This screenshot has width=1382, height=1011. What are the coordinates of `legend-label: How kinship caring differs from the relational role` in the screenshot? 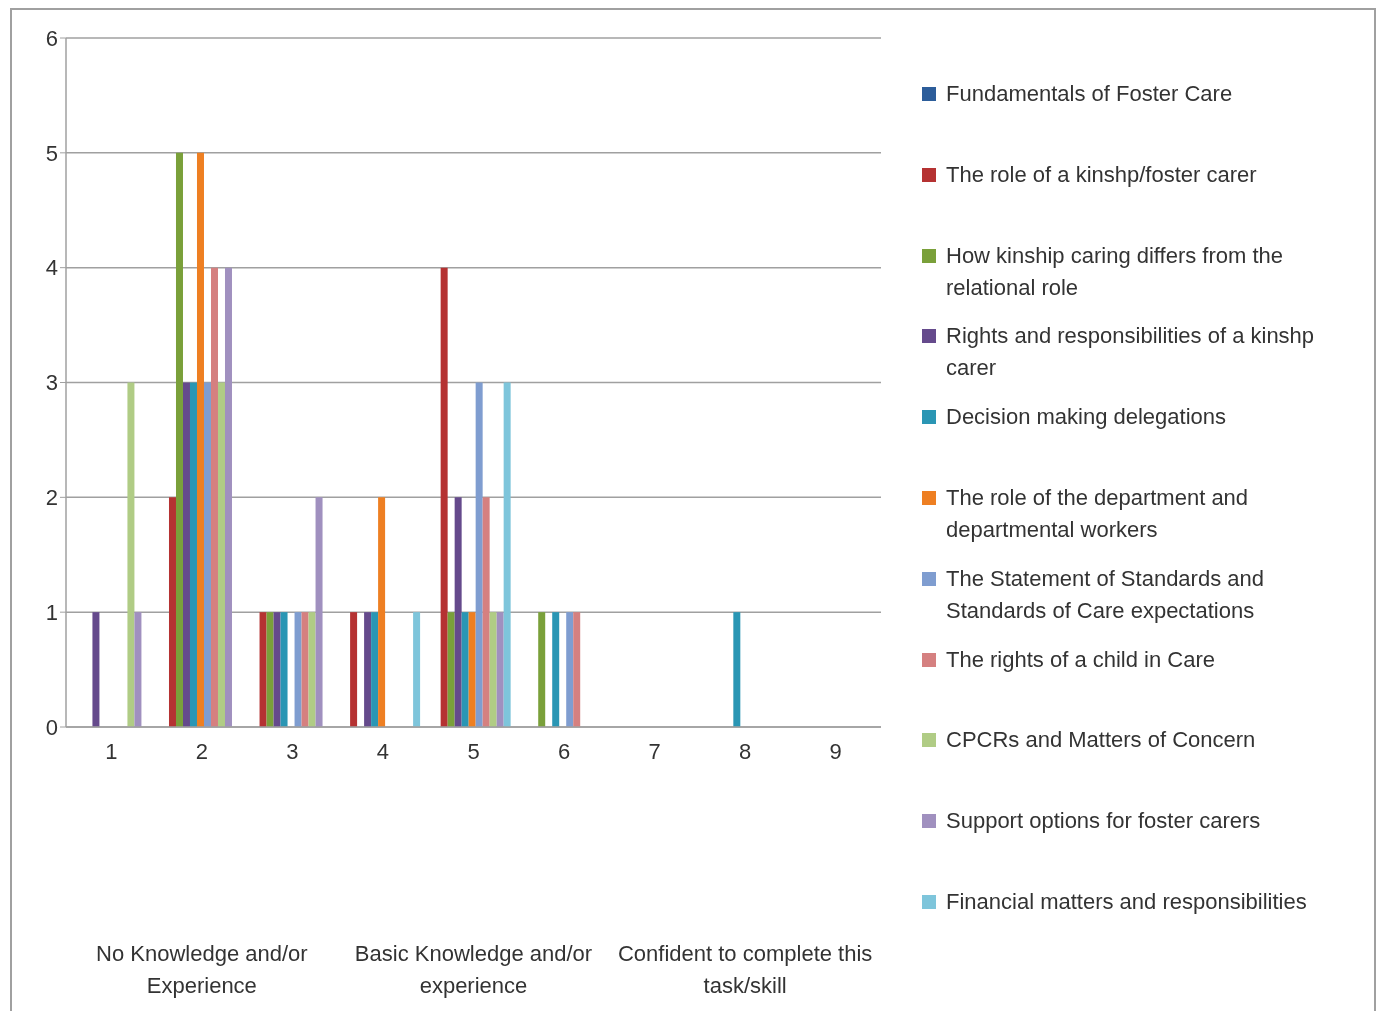 It's located at (1115, 271).